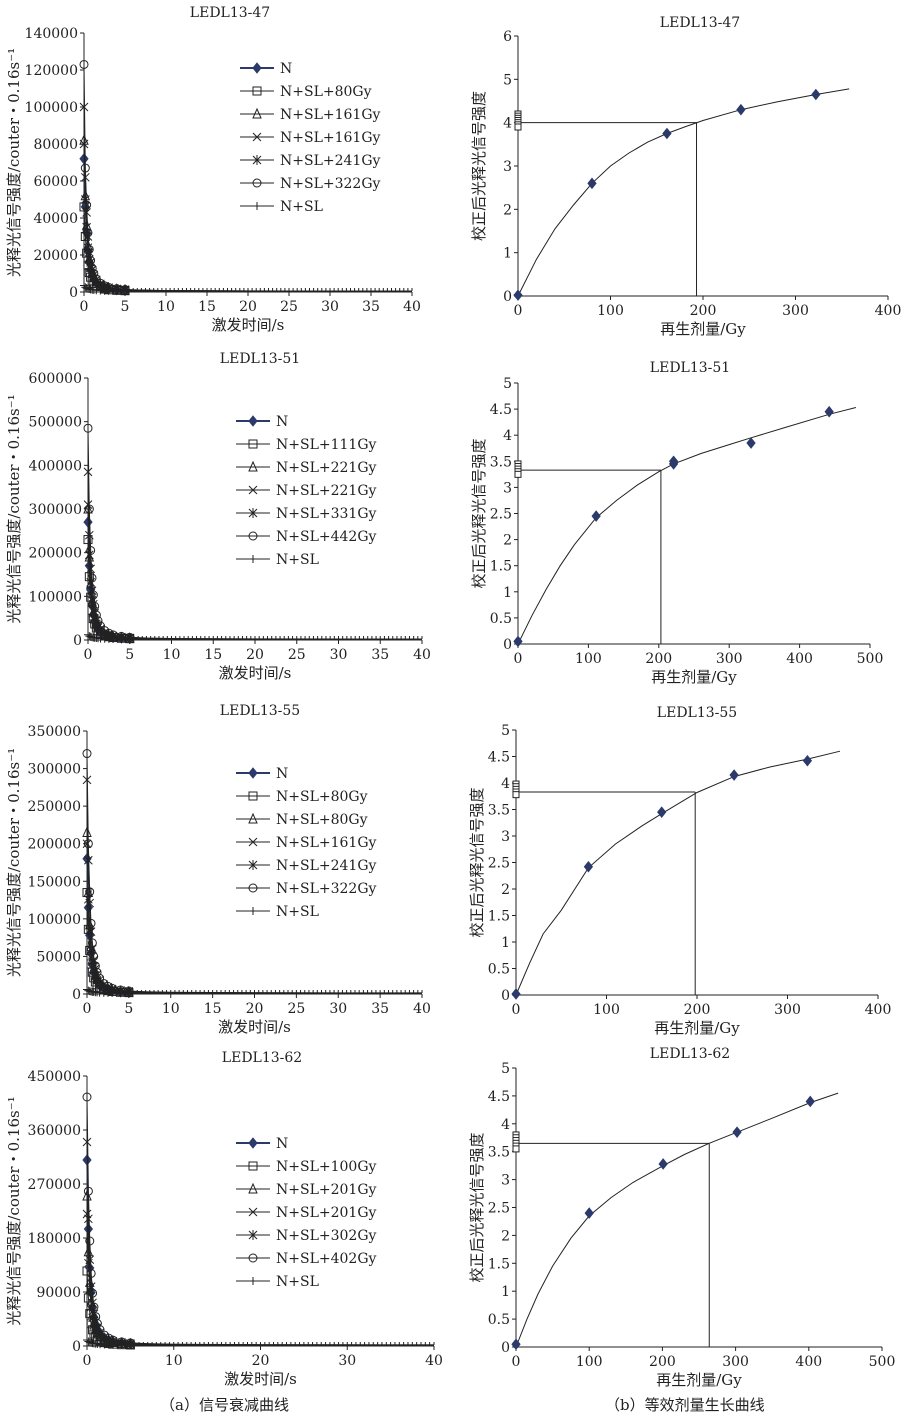 This screenshot has width=917, height=1421. Describe the element at coordinates (729, 659) in the screenshot. I see `chart4-xtick-label-3: 300` at that location.